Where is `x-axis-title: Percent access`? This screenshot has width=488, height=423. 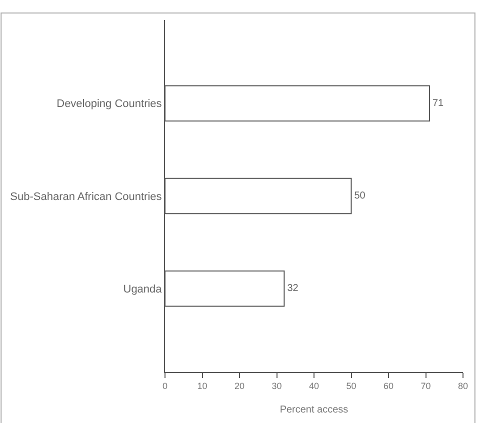 x-axis-title: Percent access is located at coordinates (314, 410).